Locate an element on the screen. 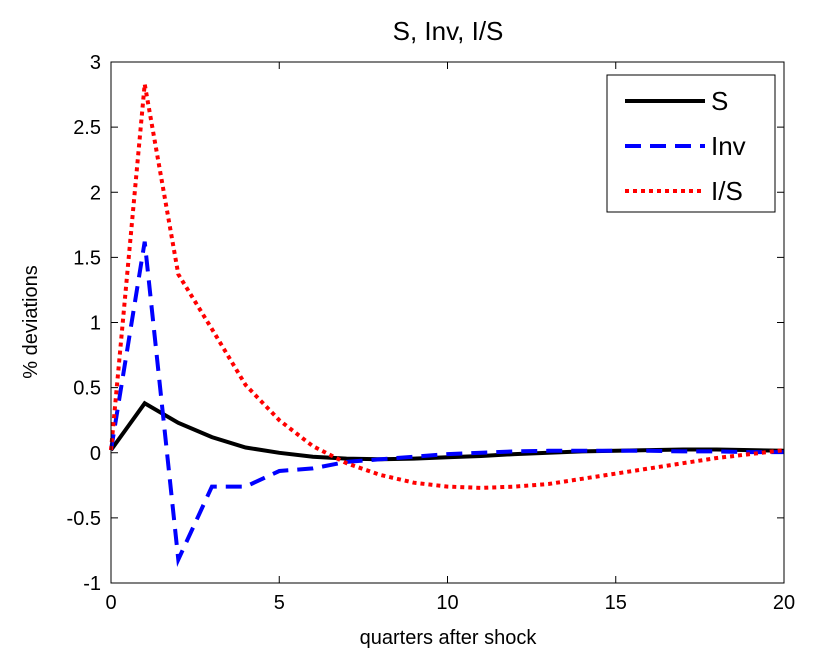 Image resolution: width=814 pixels, height=659 pixels. y-tick-label: 1.5 is located at coordinates (87, 258).